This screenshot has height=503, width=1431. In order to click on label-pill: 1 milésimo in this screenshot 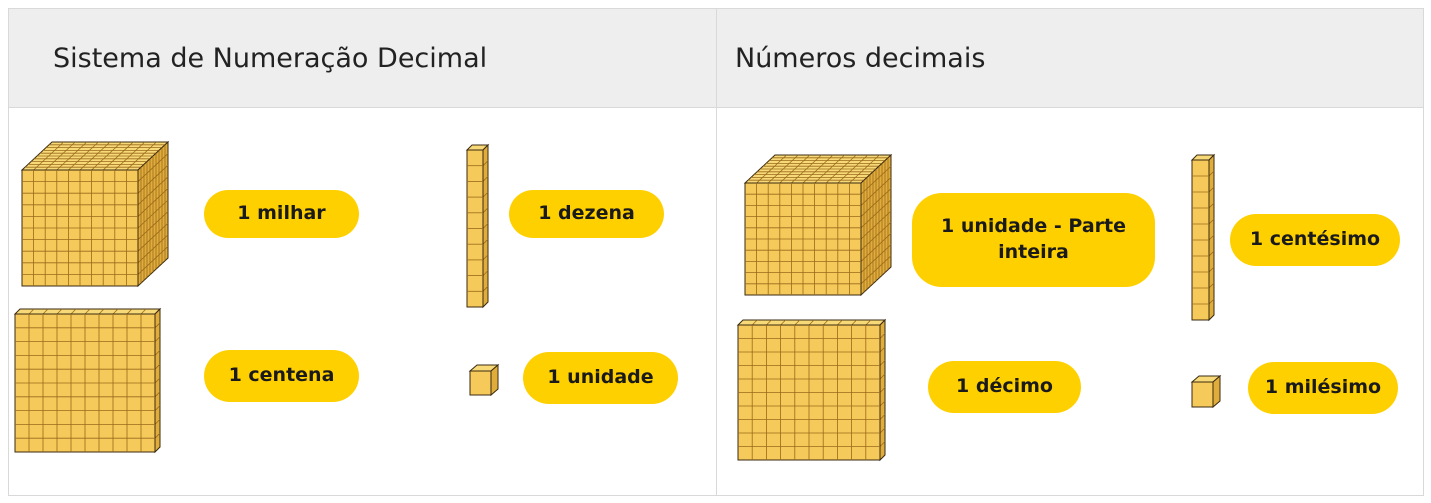, I will do `click(1323, 388)`.